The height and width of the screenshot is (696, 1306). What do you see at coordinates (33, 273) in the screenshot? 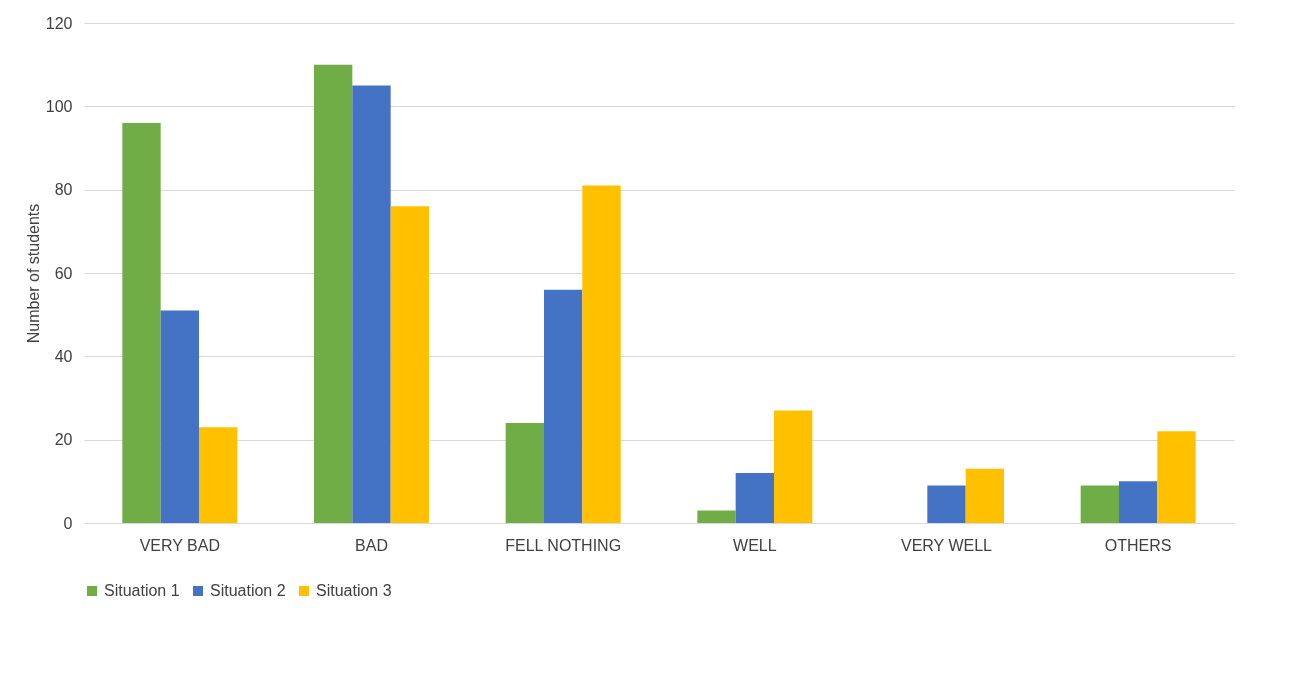
I see `y-axis-title: Number of students` at bounding box center [33, 273].